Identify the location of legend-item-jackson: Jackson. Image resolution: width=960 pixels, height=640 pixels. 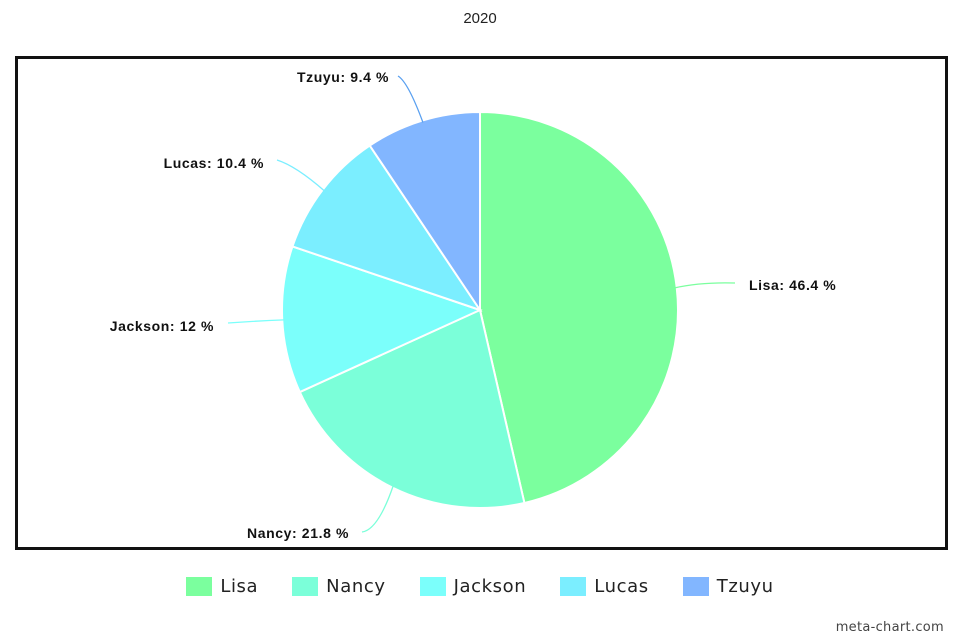
(473, 586).